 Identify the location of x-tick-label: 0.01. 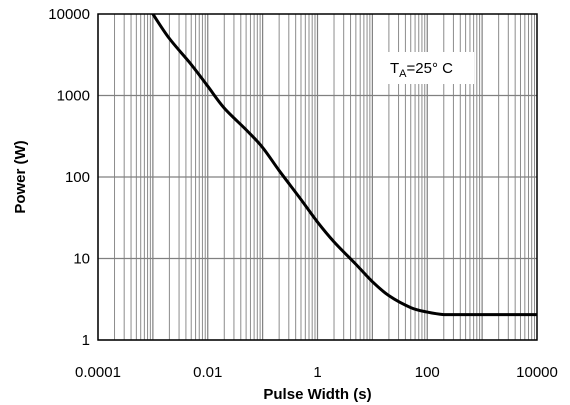
(207, 372).